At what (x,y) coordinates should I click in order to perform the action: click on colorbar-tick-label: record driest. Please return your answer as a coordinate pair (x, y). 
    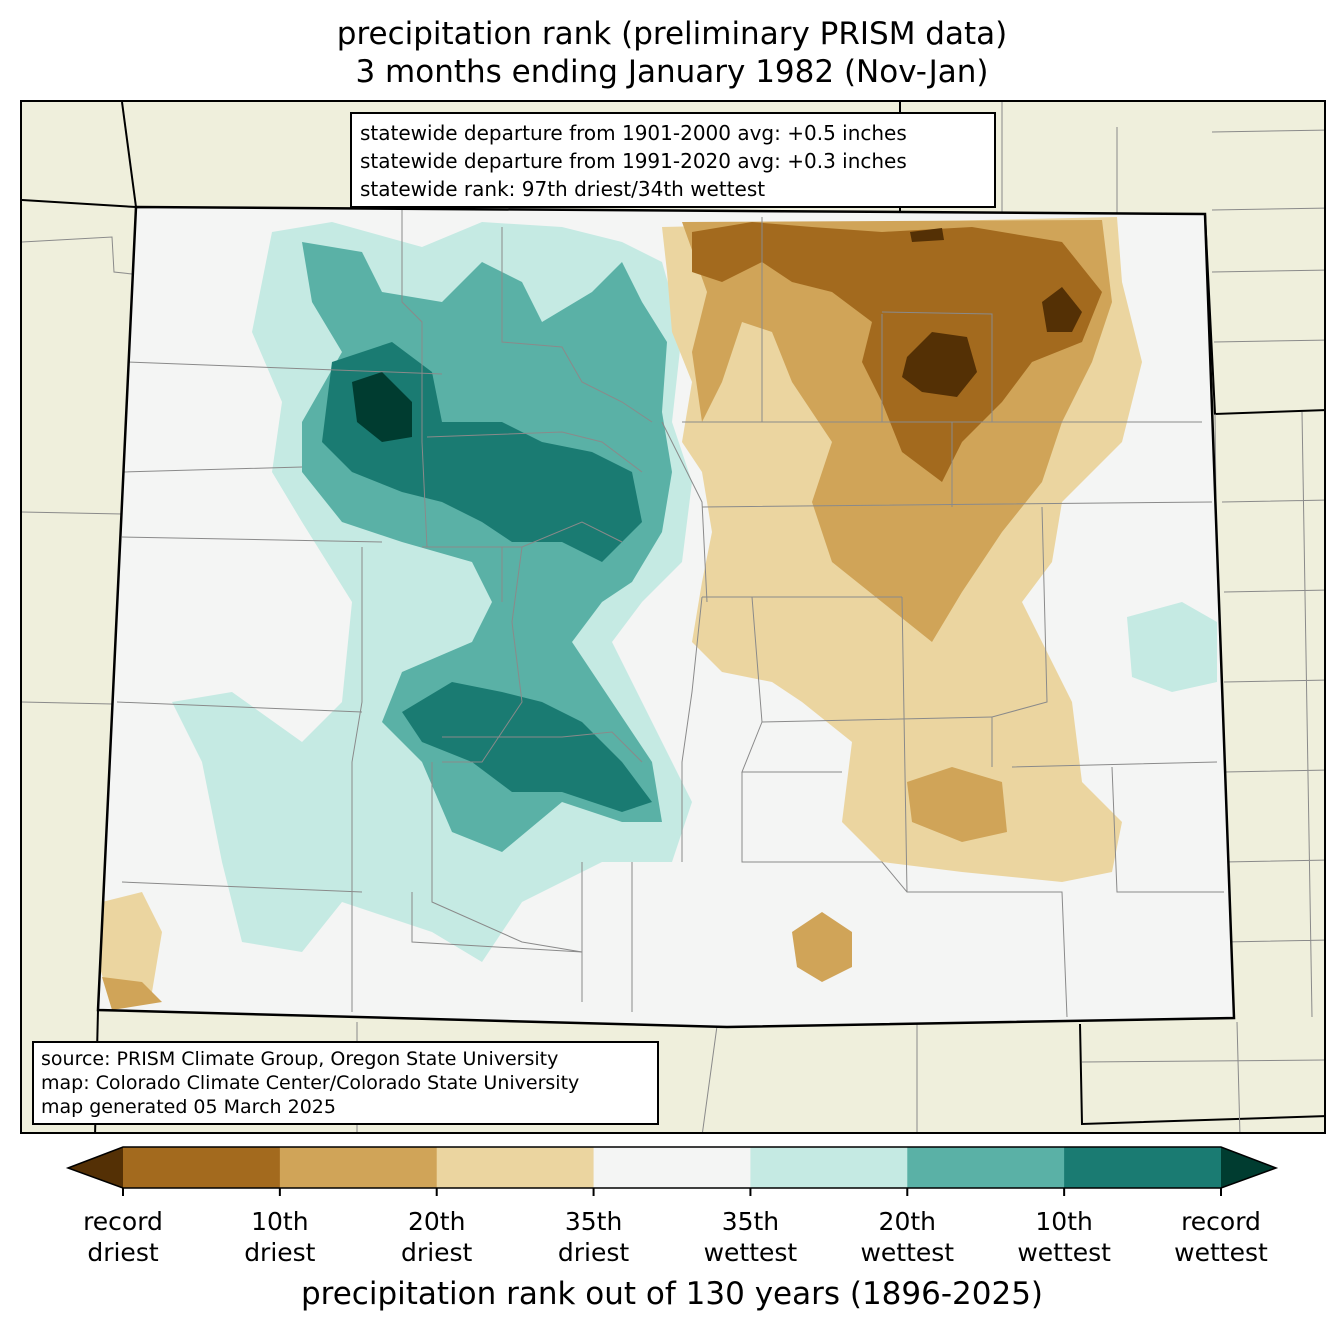
    Looking at the image, I should click on (123, 1237).